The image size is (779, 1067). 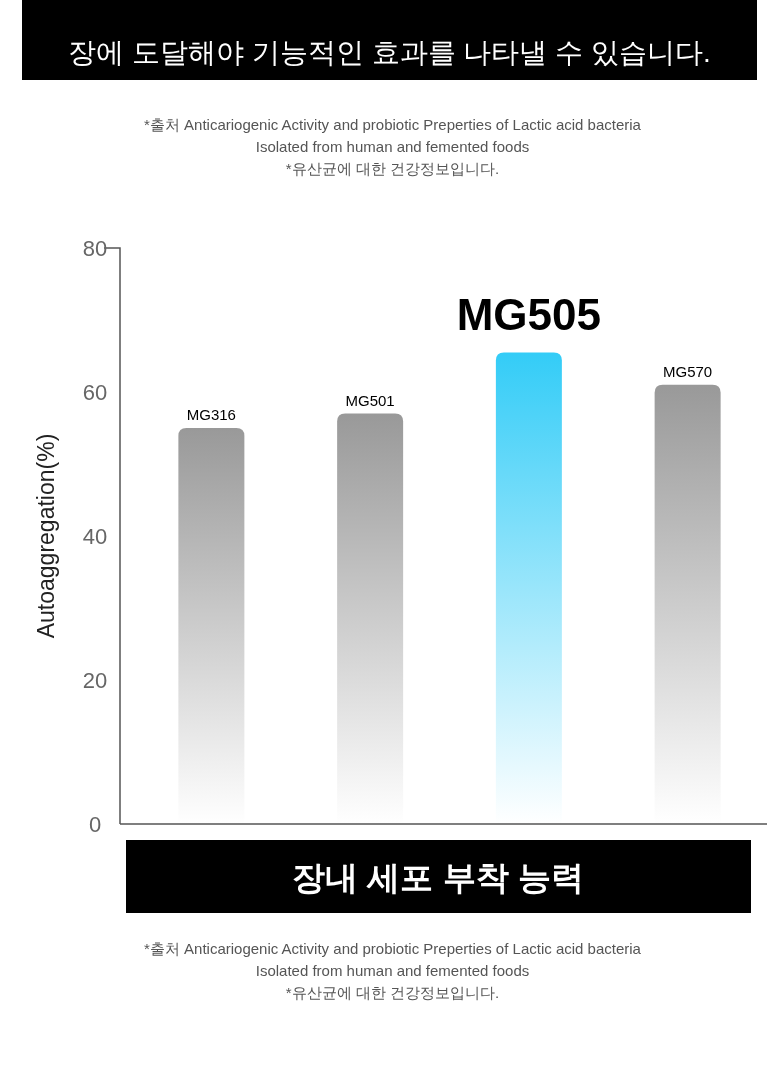 What do you see at coordinates (95, 392) in the screenshot?
I see `y-tick-label: 60` at bounding box center [95, 392].